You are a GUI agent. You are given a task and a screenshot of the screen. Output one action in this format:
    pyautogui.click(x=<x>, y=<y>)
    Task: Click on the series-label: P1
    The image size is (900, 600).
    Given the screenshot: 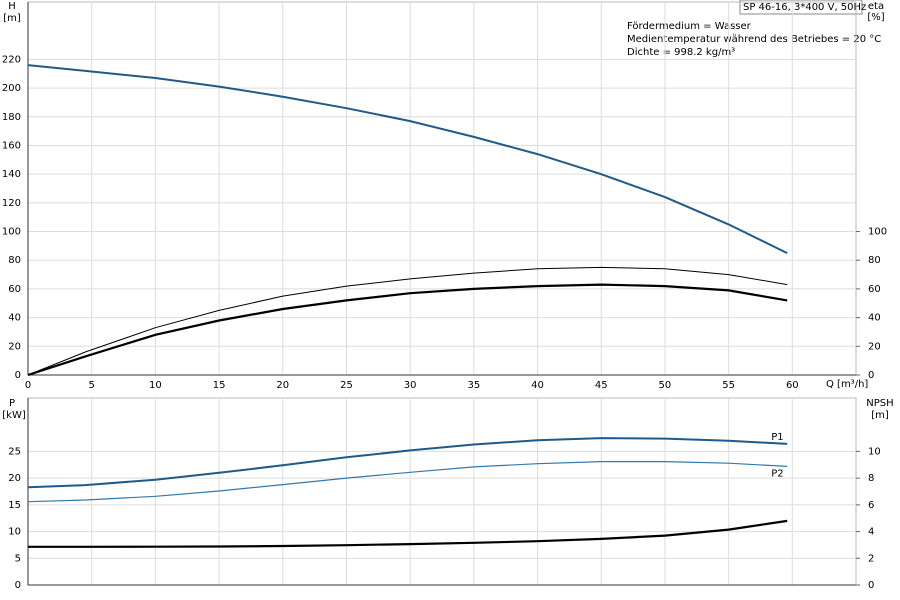 What is the action you would take?
    pyautogui.click(x=777, y=437)
    